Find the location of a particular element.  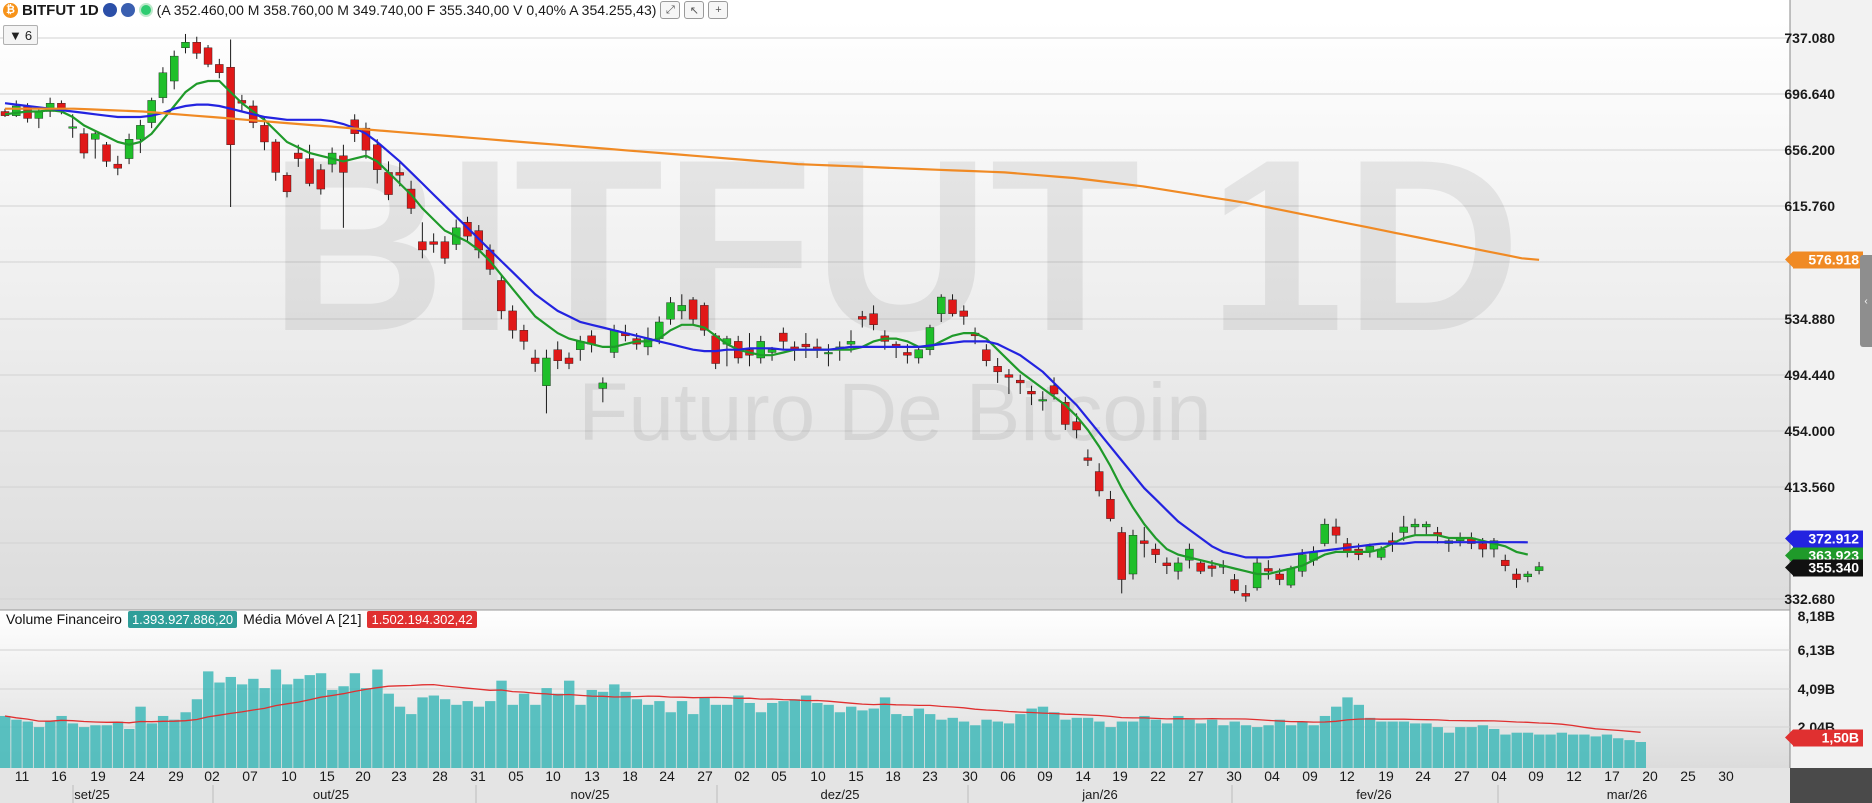

study-icon is located at coordinates (109, 10).